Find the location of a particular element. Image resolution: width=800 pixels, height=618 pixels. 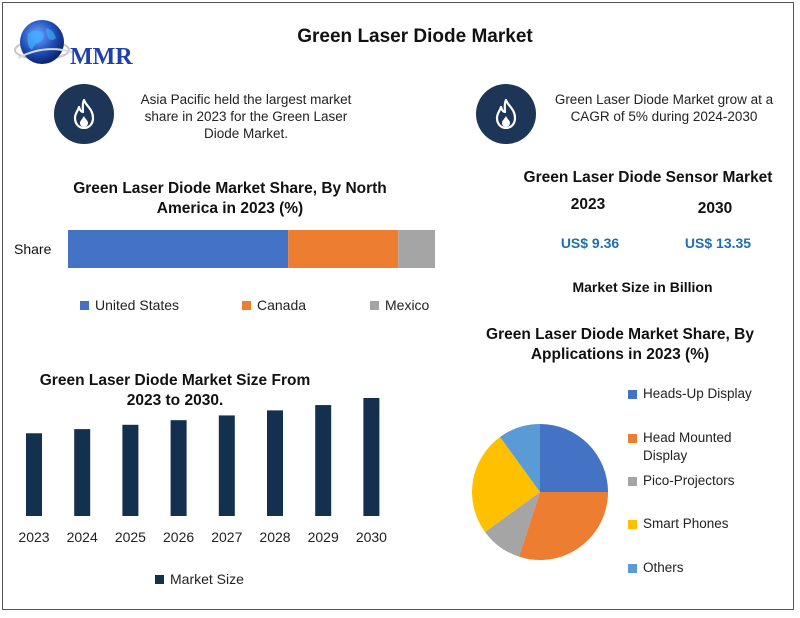

x-tick-label-2030: 2030 is located at coordinates (371, 537).